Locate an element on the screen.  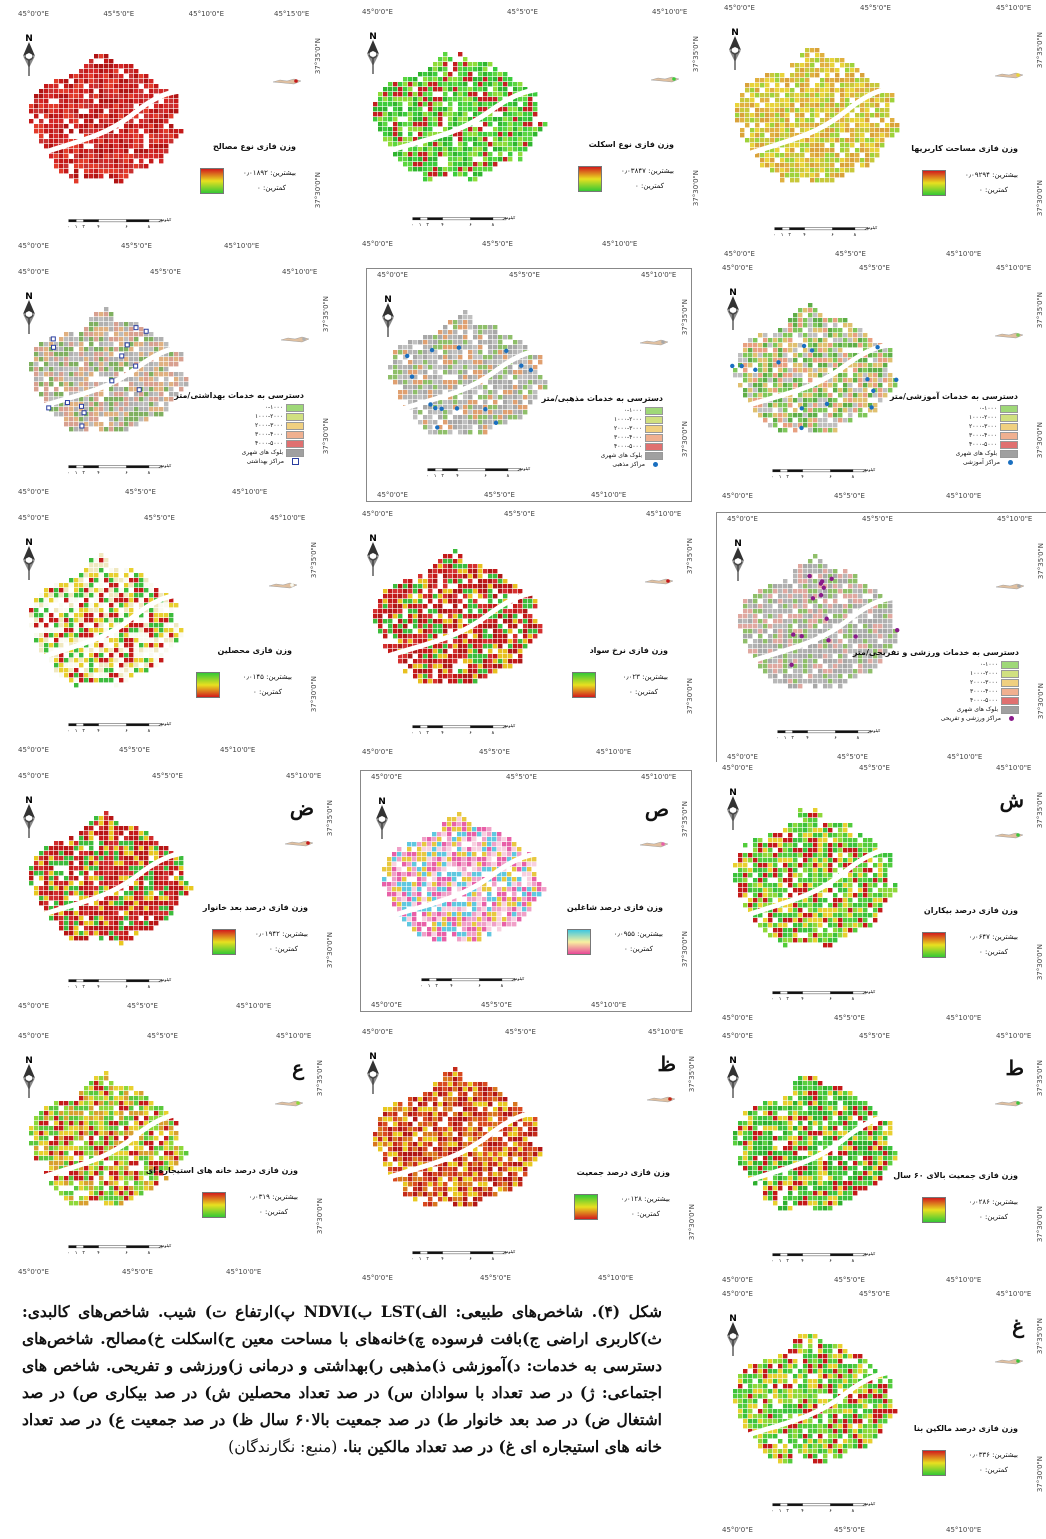
legend-max: بیشترین: ۰٫۰۱۸۹۲ is located at coordinates (269, 173).